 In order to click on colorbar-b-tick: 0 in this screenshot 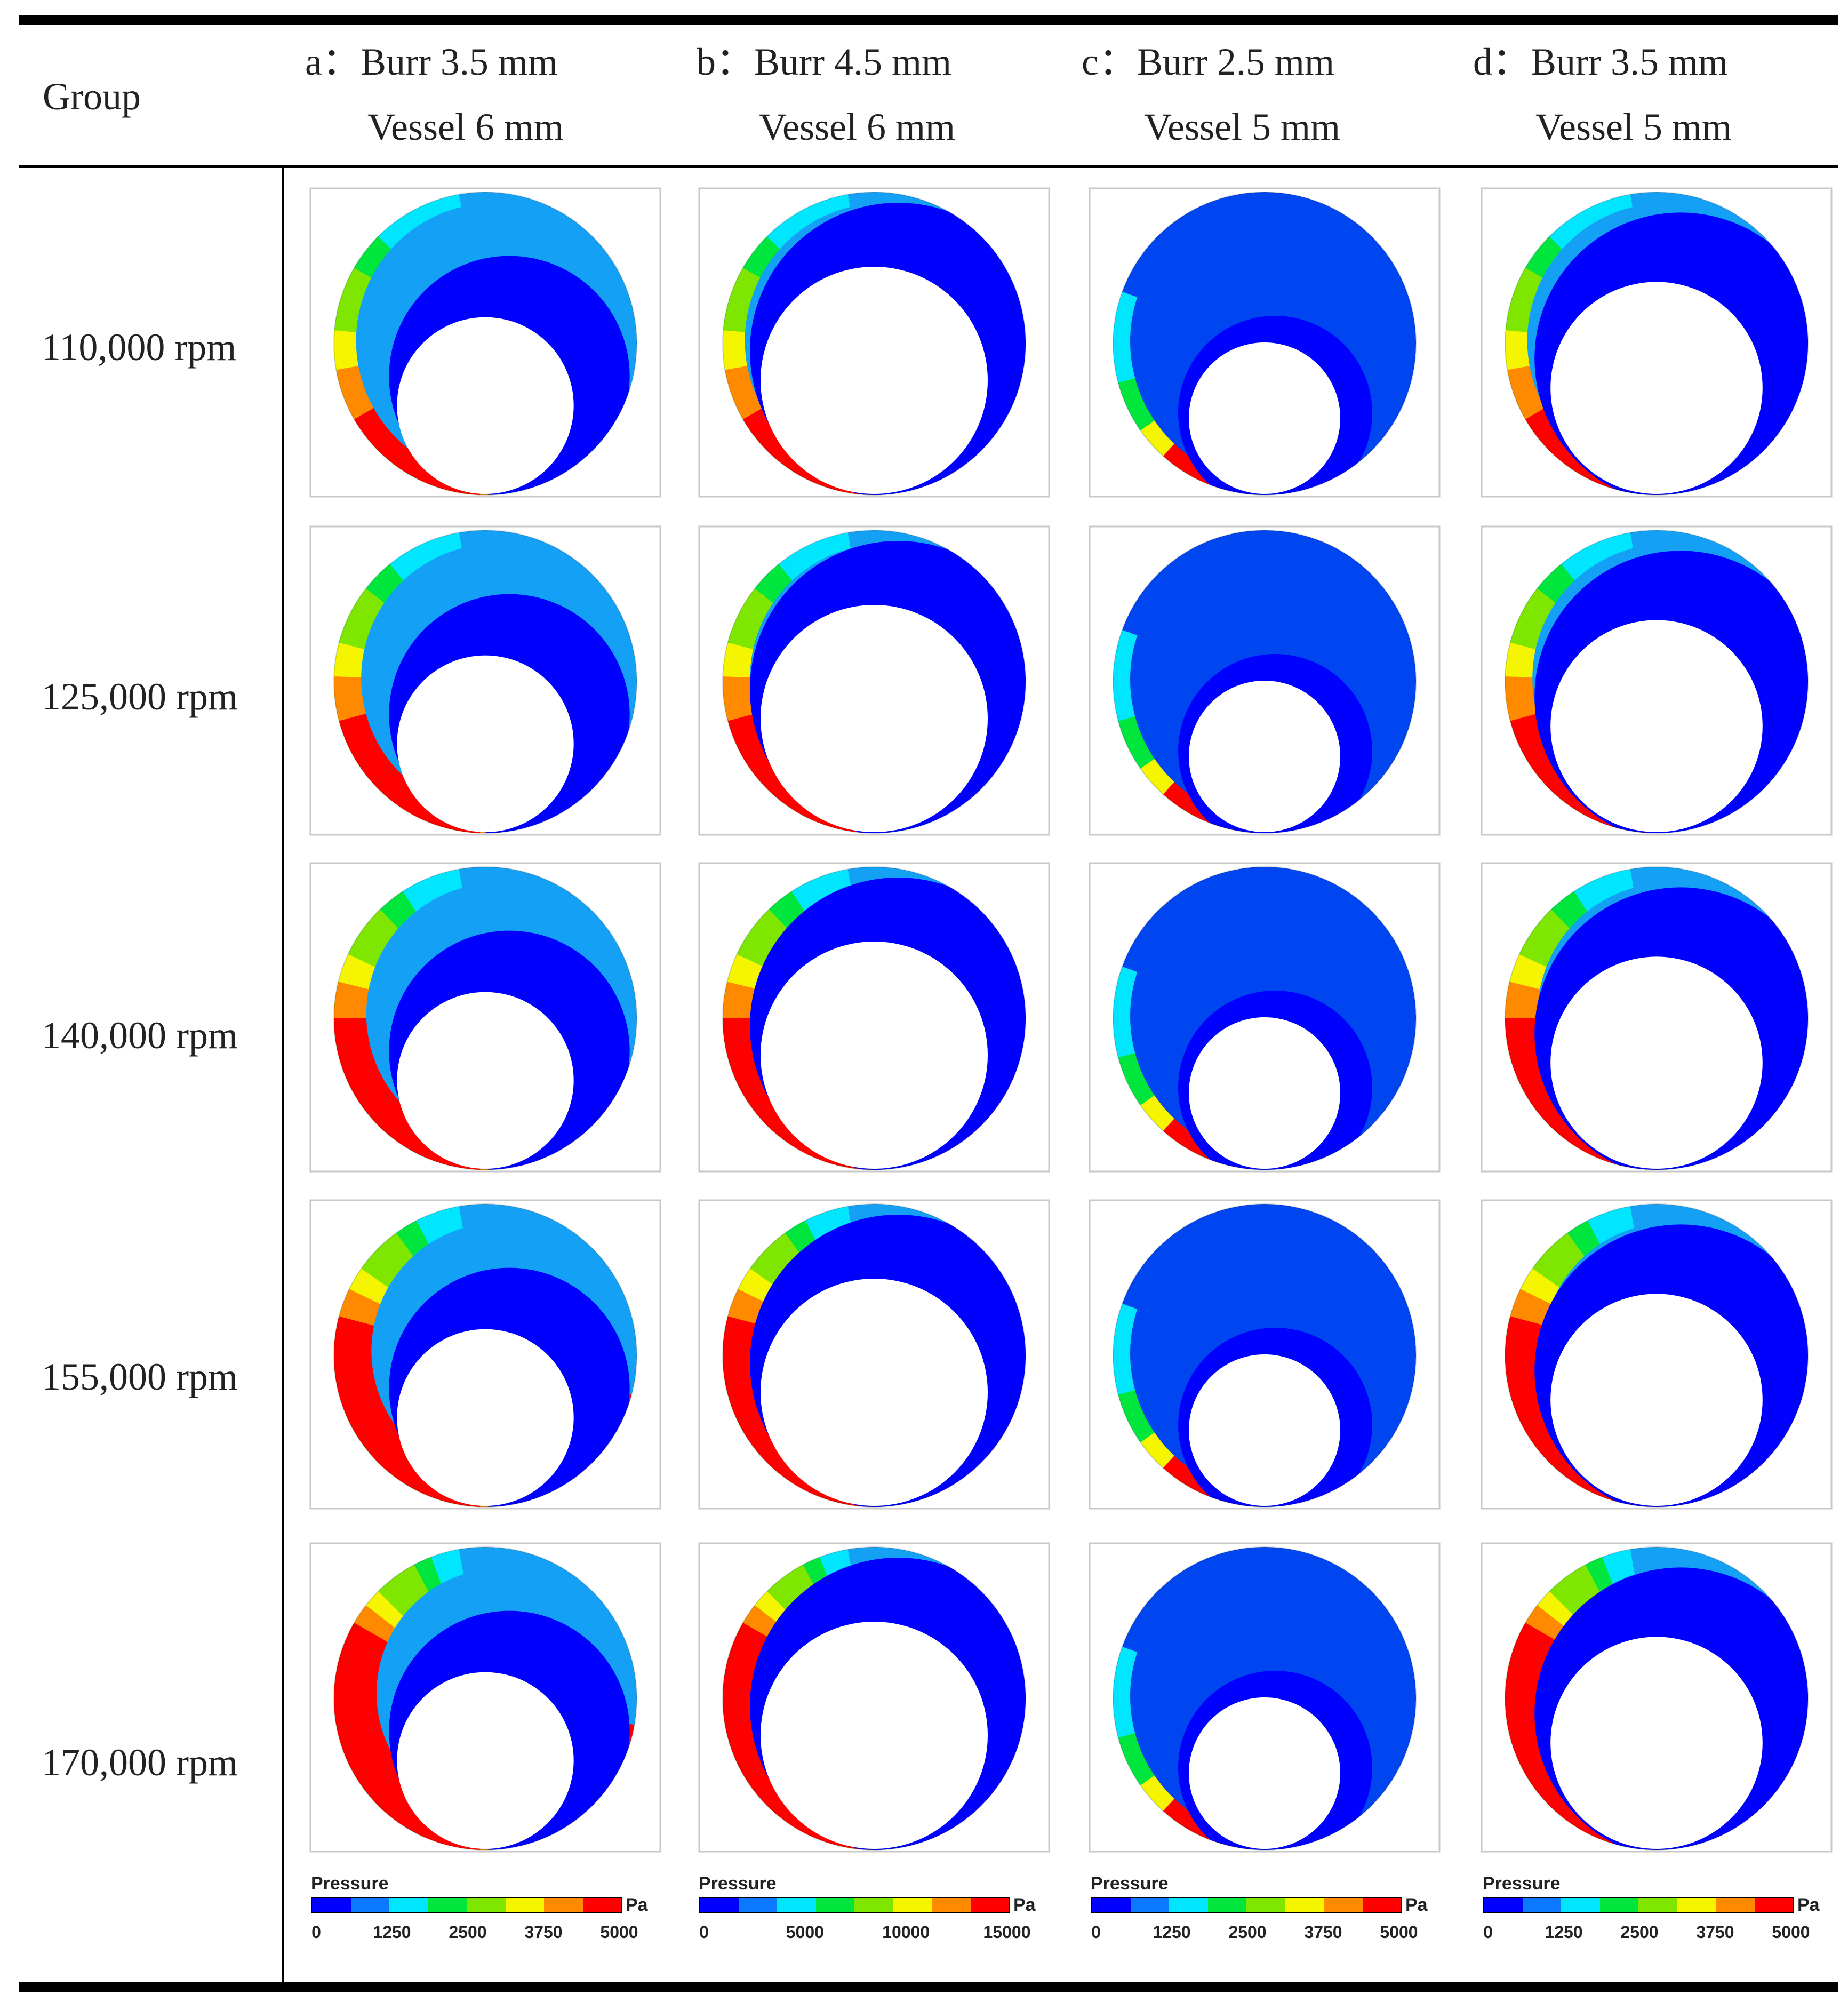, I will do `click(704, 1932)`.